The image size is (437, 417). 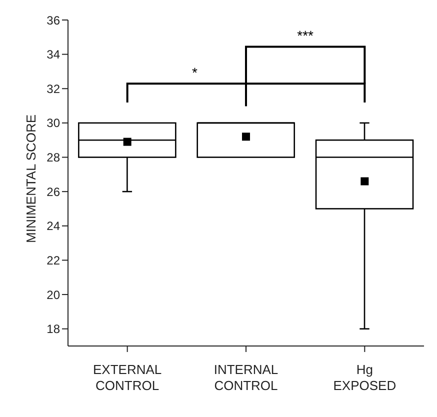 What do you see at coordinates (246, 377) in the screenshot?
I see `x-tick-label: INTERNAL CONTROL` at bounding box center [246, 377].